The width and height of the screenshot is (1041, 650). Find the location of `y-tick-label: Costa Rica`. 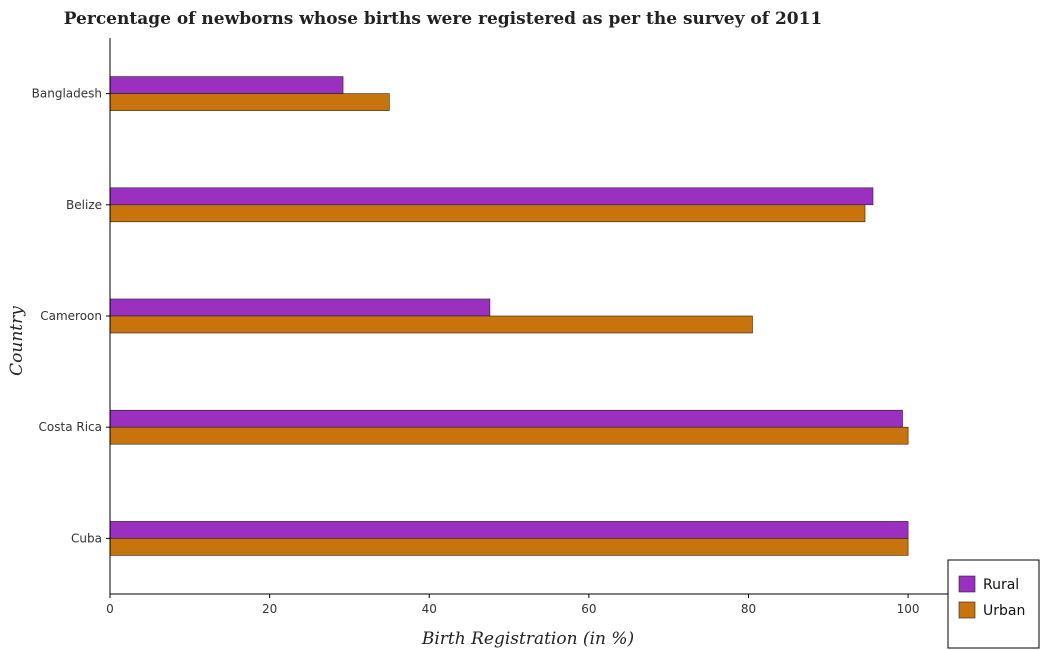

y-tick-label: Costa Rica is located at coordinates (70, 427).